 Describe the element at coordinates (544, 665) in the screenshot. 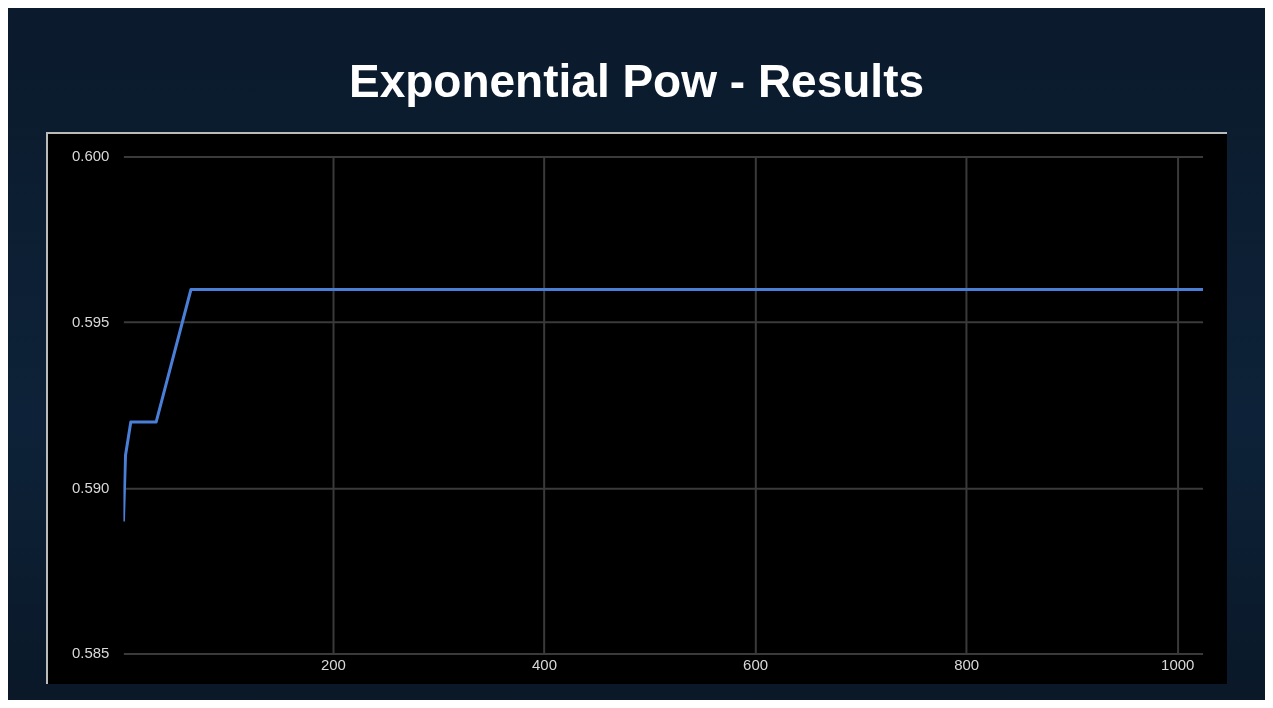

I see `x-tick-label: 400` at that location.